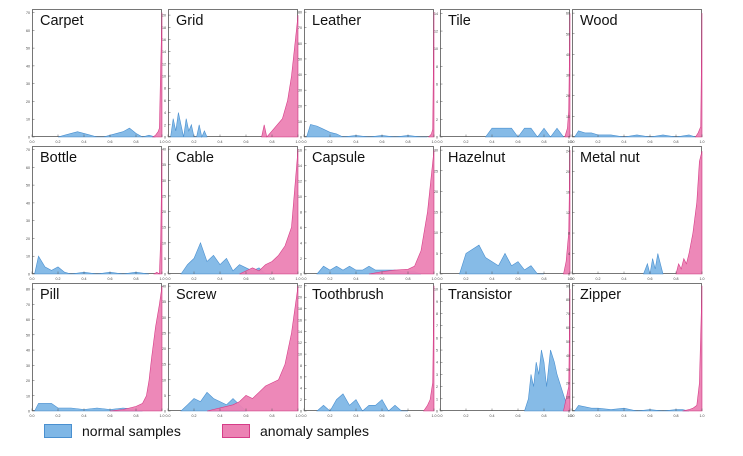  I want to click on plot-wood: 0 10 20 30 40 50 60 0.0 0.2 0.4 0.6 0.8 1.0, so click(635, 76).